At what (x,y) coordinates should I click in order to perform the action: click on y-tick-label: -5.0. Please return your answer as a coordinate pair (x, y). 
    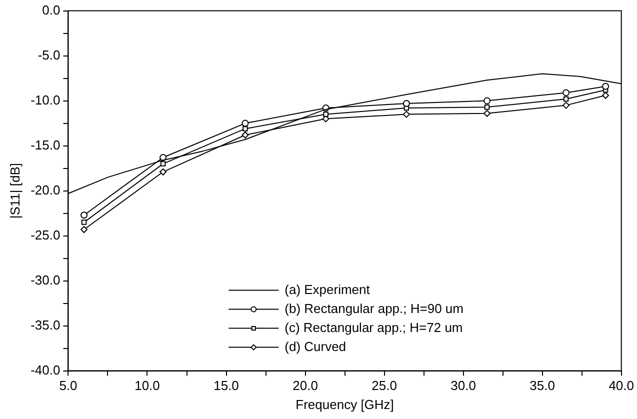
    Looking at the image, I should click on (49, 54).